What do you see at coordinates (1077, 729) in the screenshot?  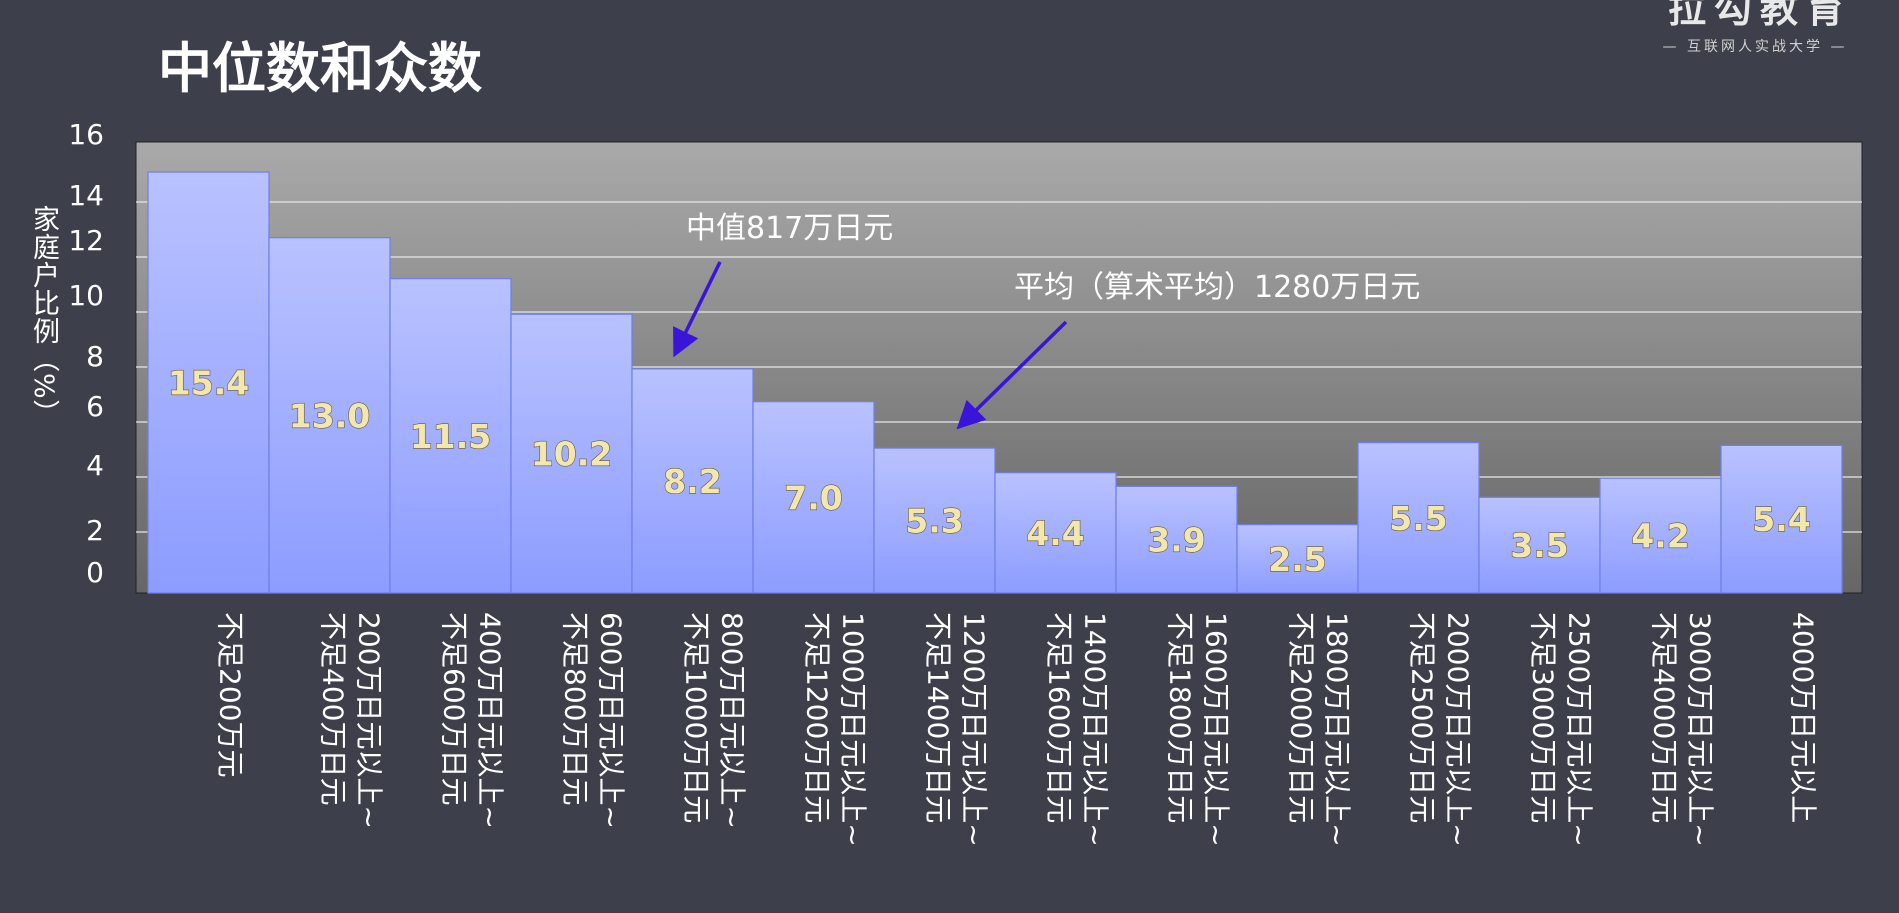 I see `x-tick-label: 1400万日元以上~不足1600万日元` at bounding box center [1077, 729].